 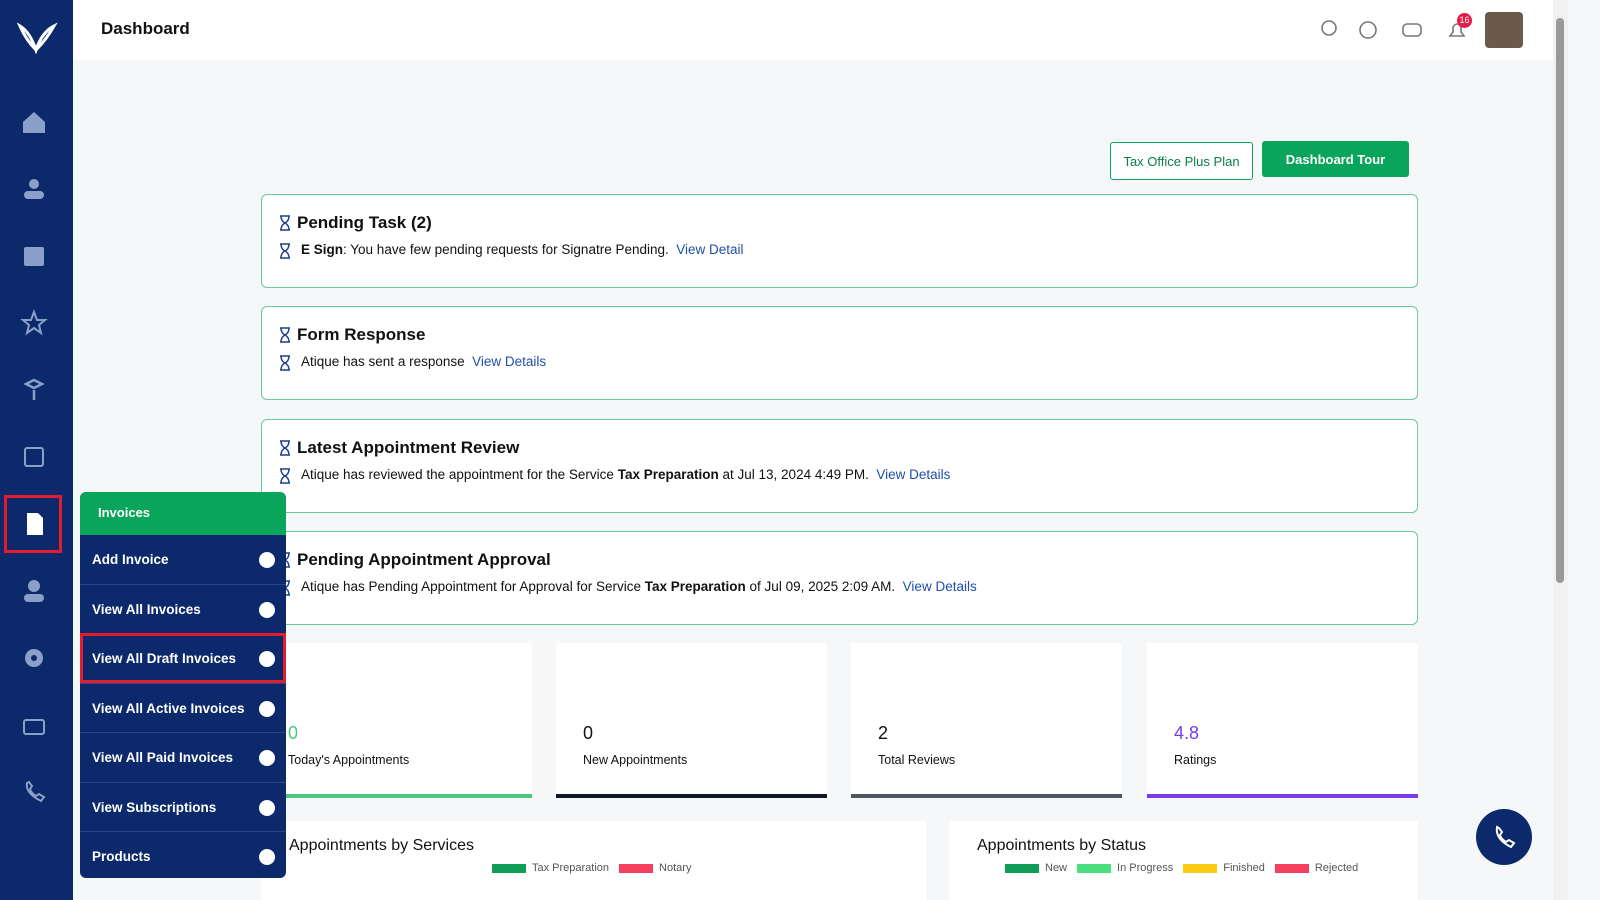 I want to click on page-title: Dashboard, so click(x=145, y=28).